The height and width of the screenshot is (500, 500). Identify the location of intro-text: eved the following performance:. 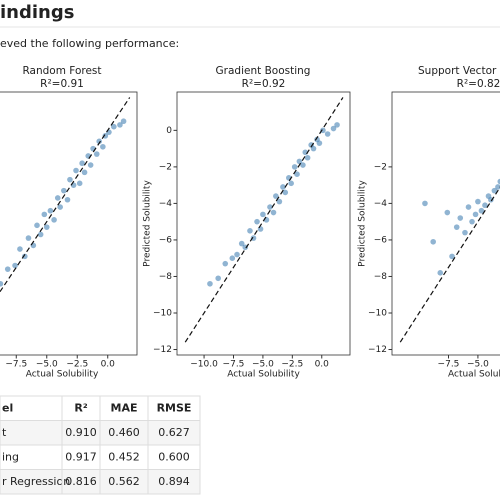
(89, 43).